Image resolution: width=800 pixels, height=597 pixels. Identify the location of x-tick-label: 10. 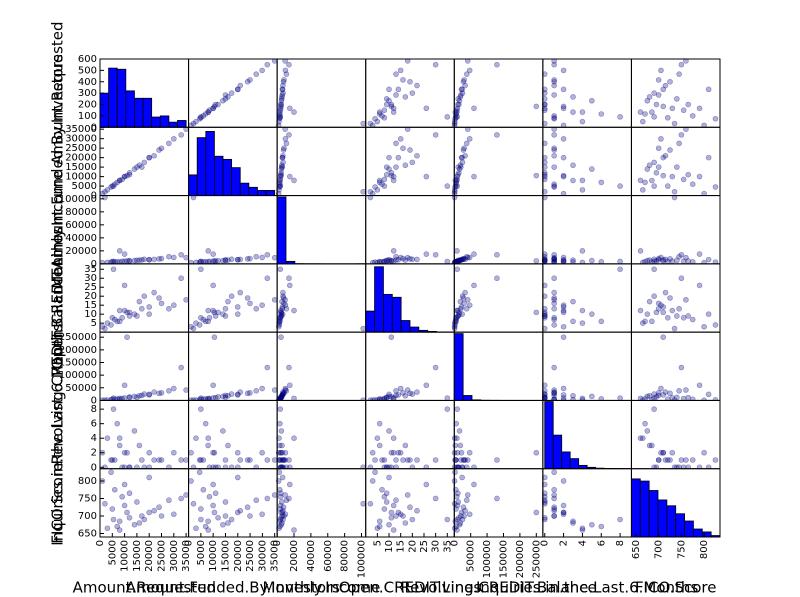
(389, 546).